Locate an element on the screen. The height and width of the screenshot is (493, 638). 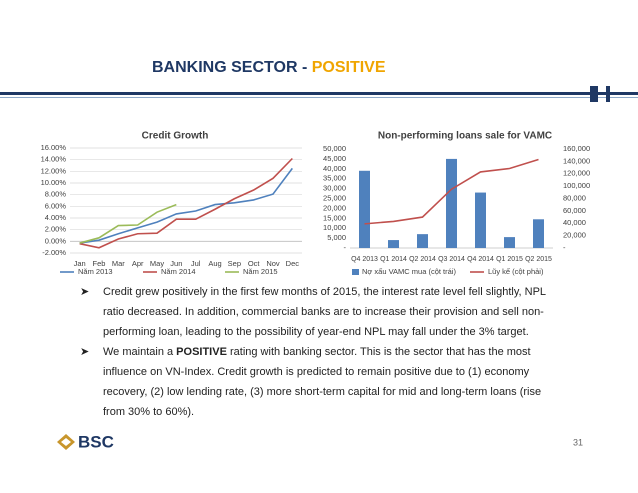
slide-title: BANKING SECTOR - POSITIVE is located at coordinates (269, 67).